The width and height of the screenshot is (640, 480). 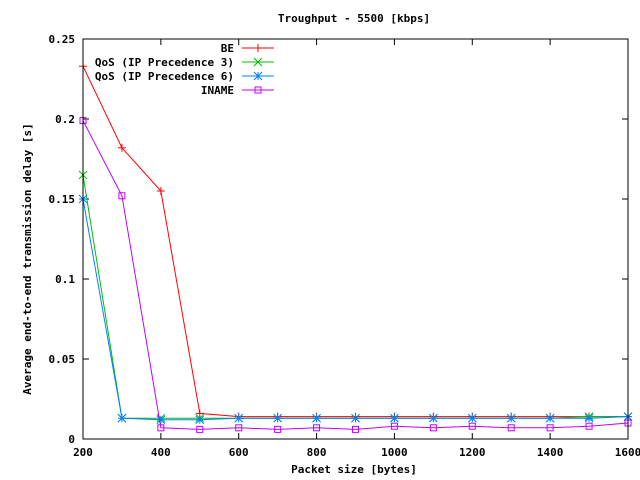 What do you see at coordinates (217, 90) in the screenshot?
I see `legend-label: INAME` at bounding box center [217, 90].